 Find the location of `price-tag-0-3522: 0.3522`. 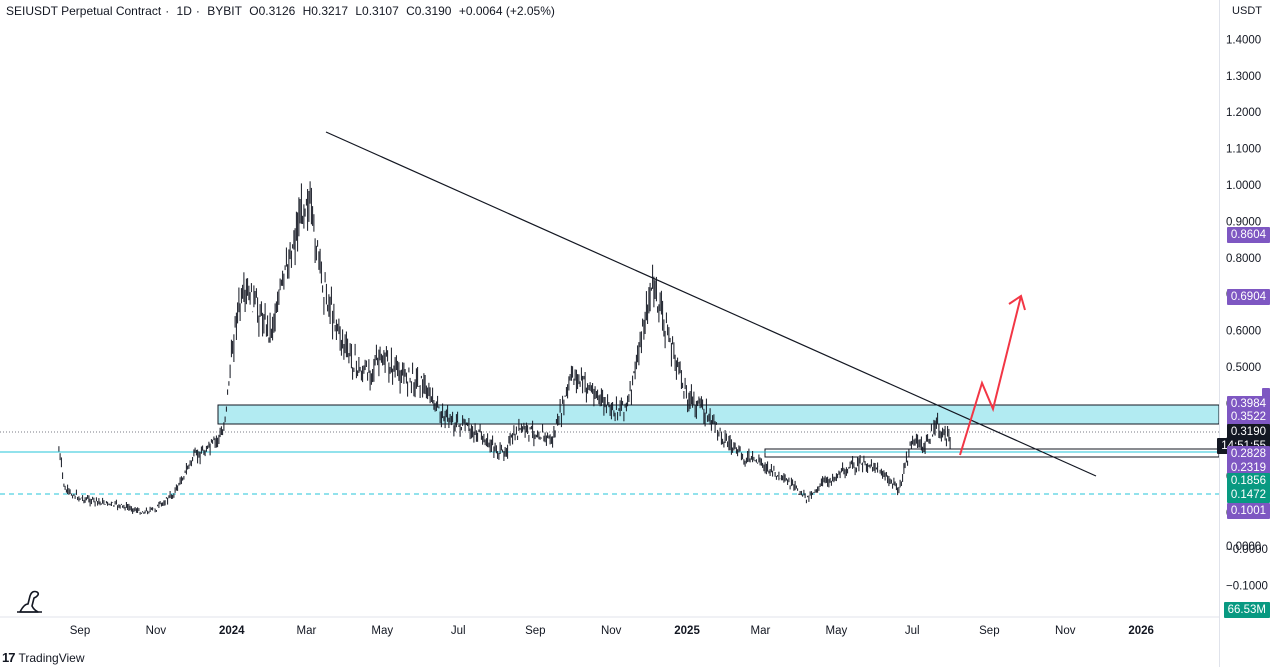

price-tag-0-3522: 0.3522 is located at coordinates (1248, 417).